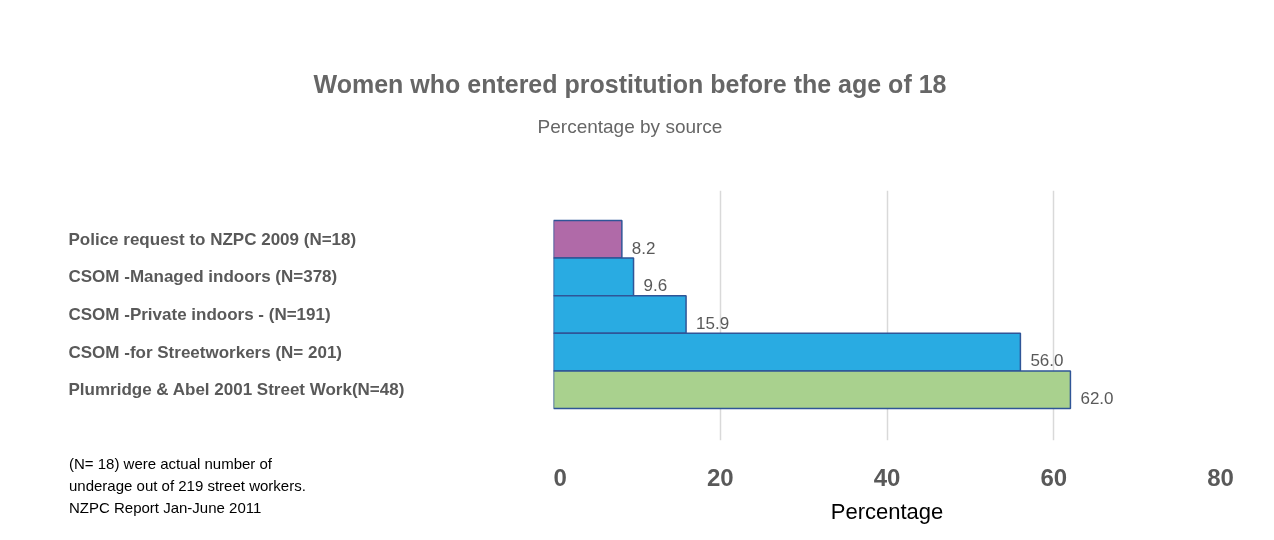 This screenshot has width=1274, height=540. What do you see at coordinates (205, 352) in the screenshot?
I see `y-tick-label: CSOM -for Streetworkers (N= 201)` at bounding box center [205, 352].